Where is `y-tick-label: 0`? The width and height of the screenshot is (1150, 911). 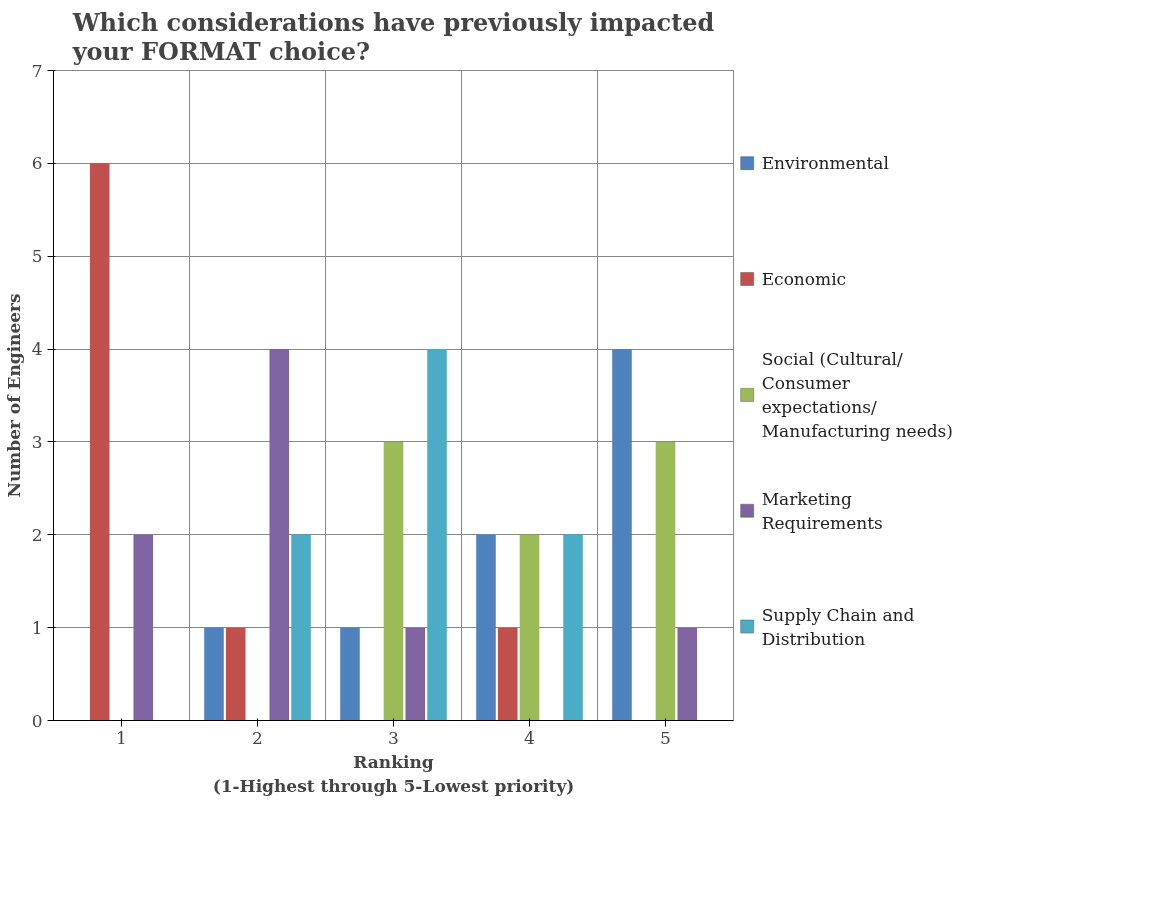
y-tick-label: 0 is located at coordinates (37, 720).